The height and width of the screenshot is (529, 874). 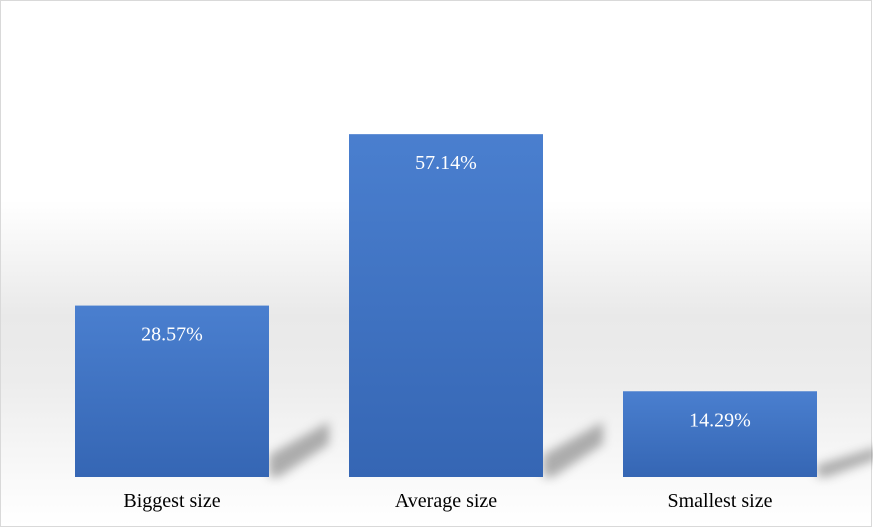 I want to click on category-label-average: Average size, so click(x=446, y=501).